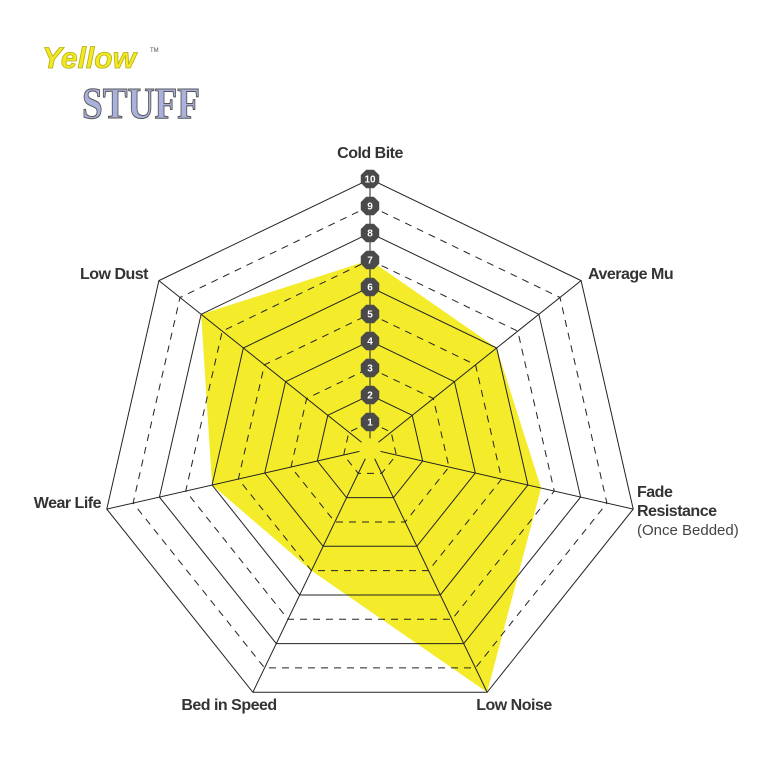  What do you see at coordinates (655, 492) in the screenshot?
I see `axis-label-fade: Fade` at bounding box center [655, 492].